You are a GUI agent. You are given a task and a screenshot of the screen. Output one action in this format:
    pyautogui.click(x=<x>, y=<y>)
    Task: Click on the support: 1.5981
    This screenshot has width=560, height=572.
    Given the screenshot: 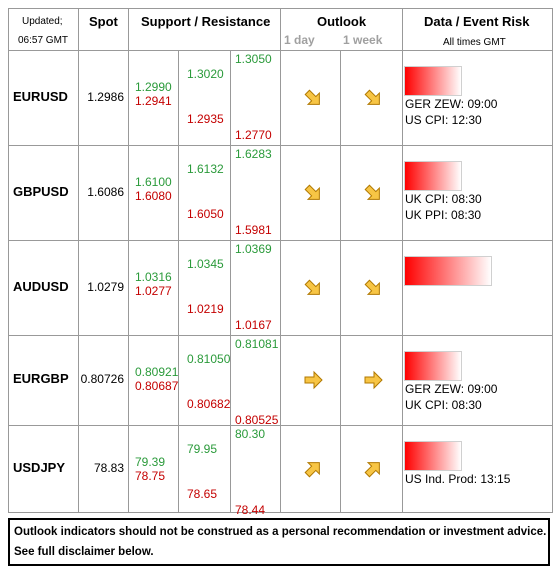 What is the action you would take?
    pyautogui.click(x=253, y=230)
    